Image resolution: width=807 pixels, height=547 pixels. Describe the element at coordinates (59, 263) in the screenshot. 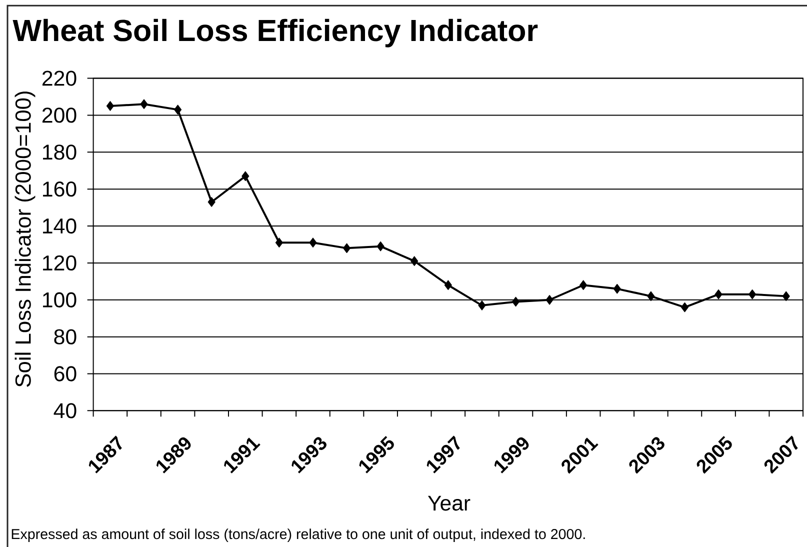

I see `y-tick-label: 120` at that location.